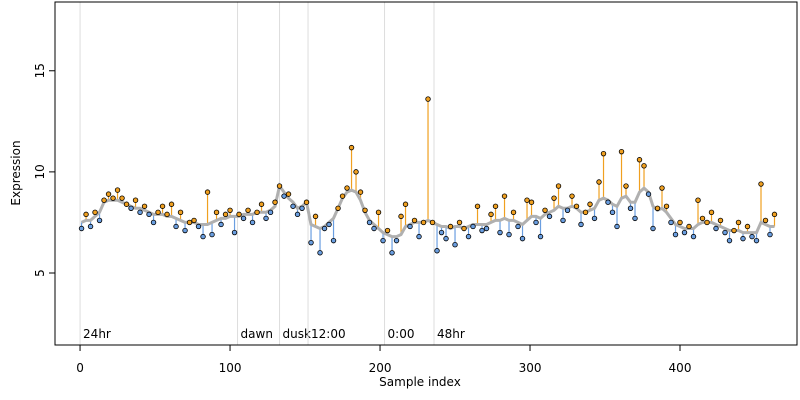 Image resolution: width=800 pixels, height=400 pixels. Describe the element at coordinates (257, 334) in the screenshot. I see `annotation-label: dawn` at that location.